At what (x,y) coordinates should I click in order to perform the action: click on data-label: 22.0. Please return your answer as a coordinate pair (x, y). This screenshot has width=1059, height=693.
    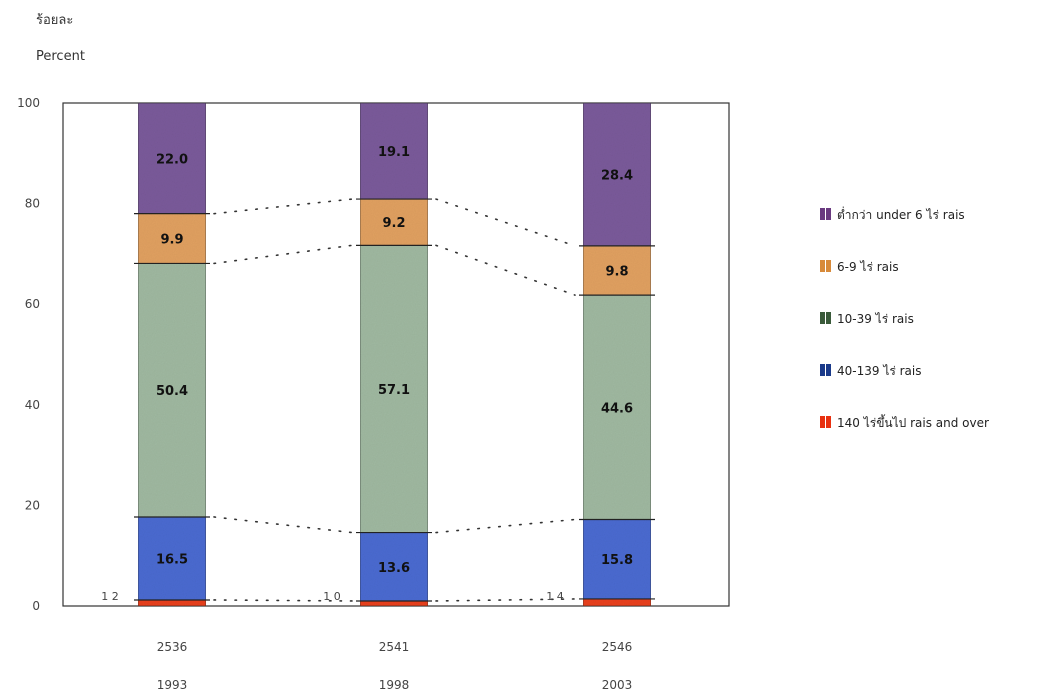
    Looking at the image, I should click on (172, 159).